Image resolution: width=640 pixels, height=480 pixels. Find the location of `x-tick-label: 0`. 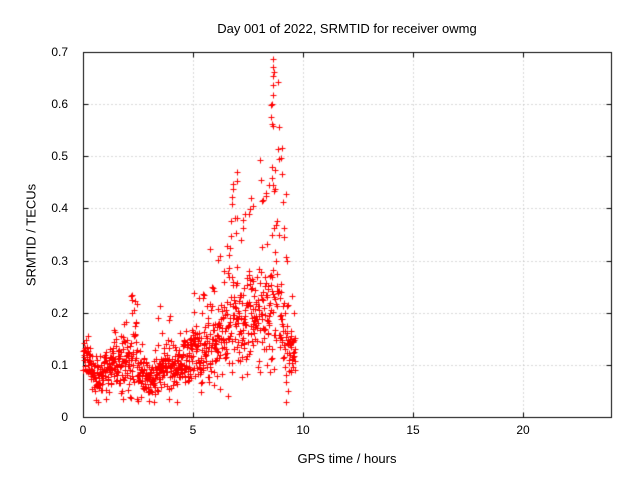

x-tick-label: 0 is located at coordinates (83, 430).